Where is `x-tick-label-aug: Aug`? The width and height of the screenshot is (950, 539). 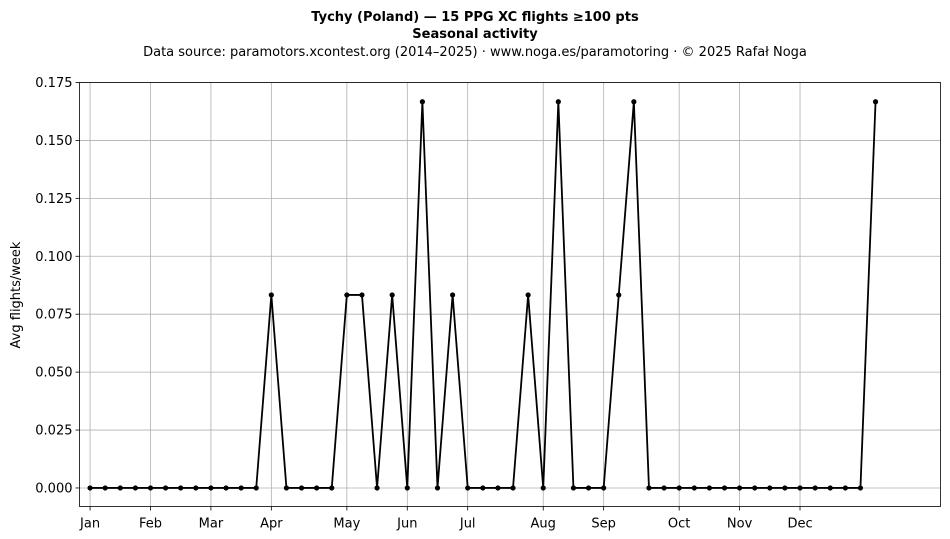 x-tick-label-aug: Aug is located at coordinates (543, 524).